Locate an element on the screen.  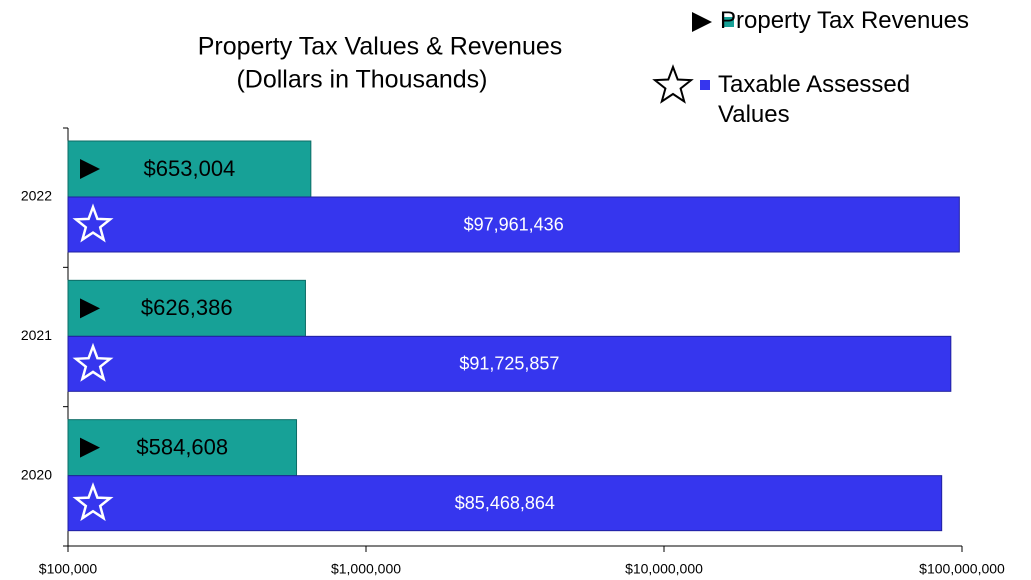
x-tick-label: $100,000 is located at coordinates (68, 569).